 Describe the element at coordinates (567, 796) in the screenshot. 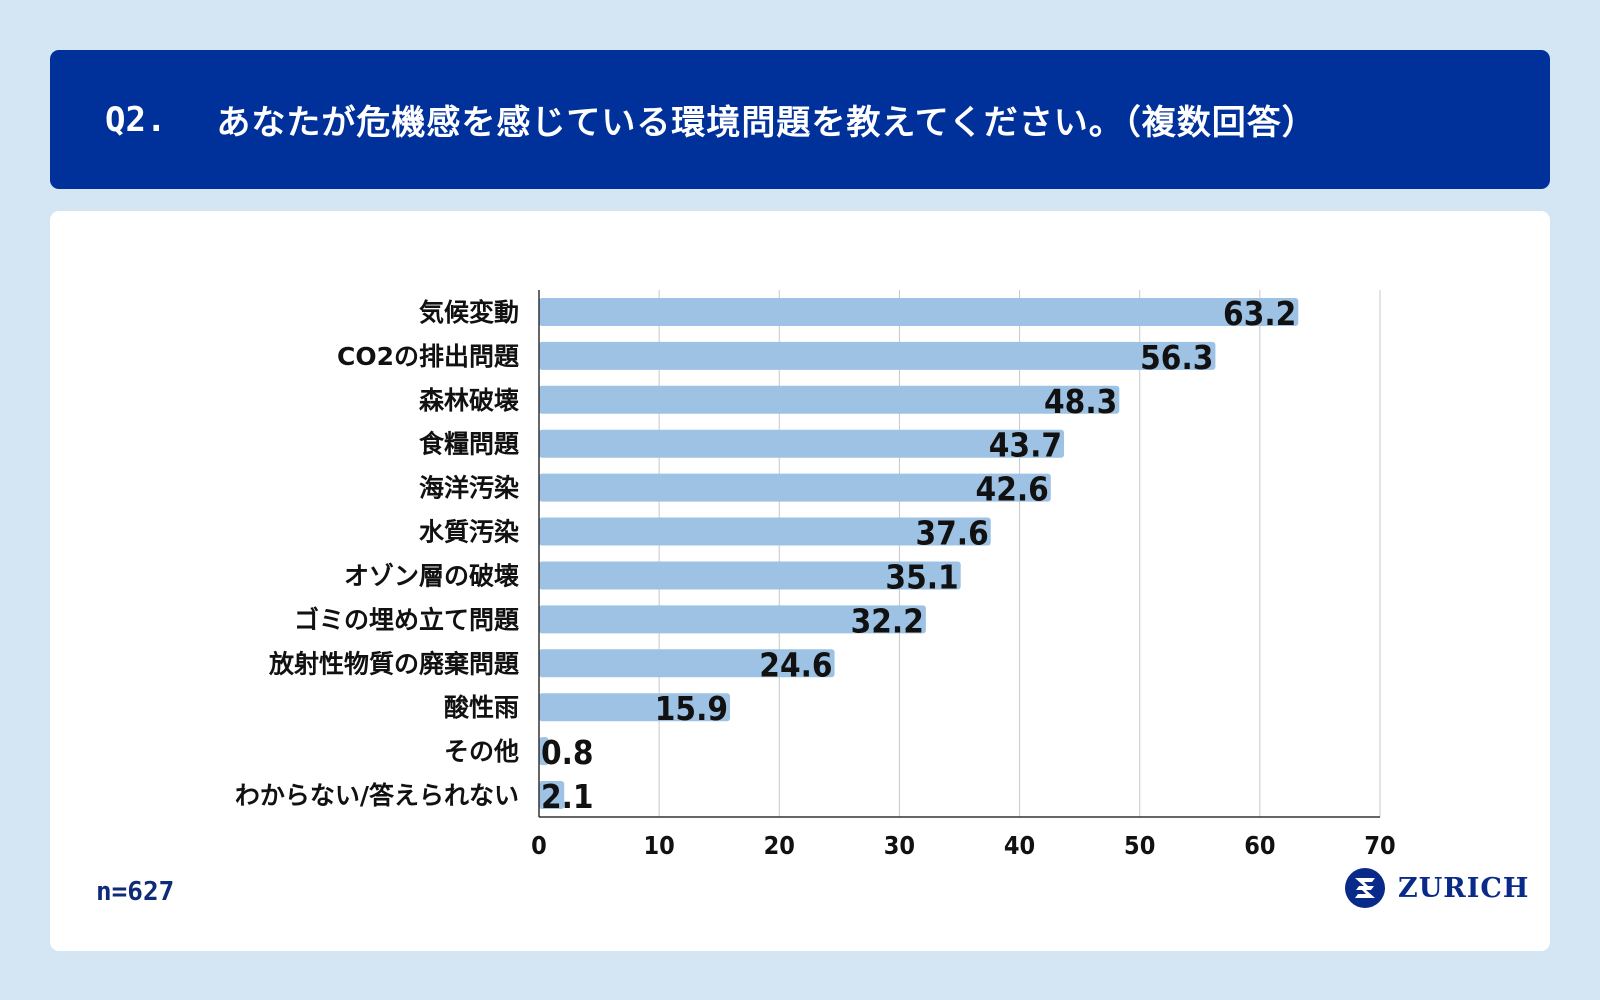

I see `data-label: 2.1` at that location.